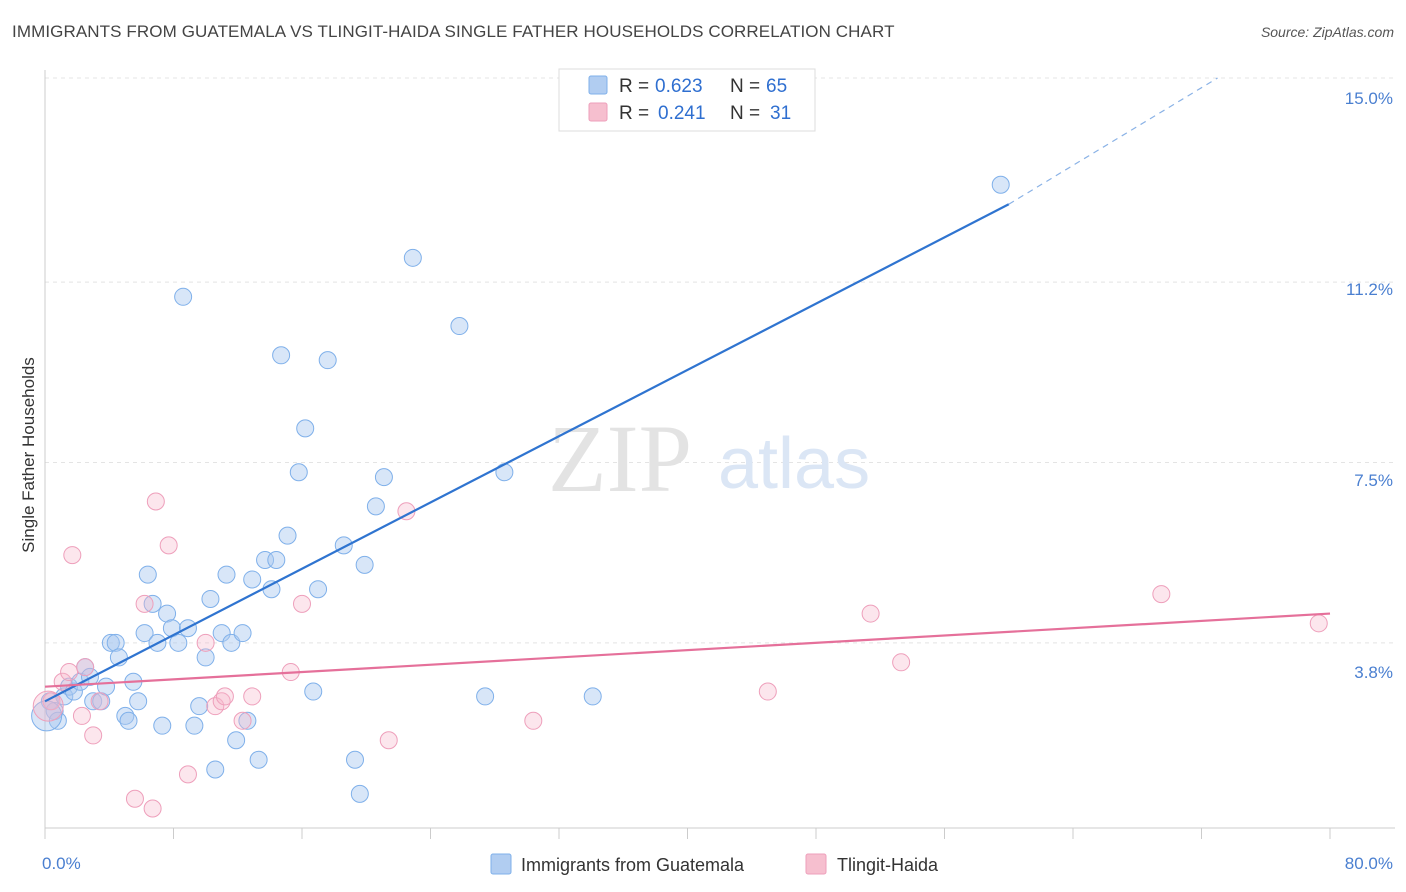 This screenshot has height=892, width=1406. What do you see at coordinates (780, 113) in the screenshot?
I see `legend-n-value: 31` at bounding box center [780, 113].